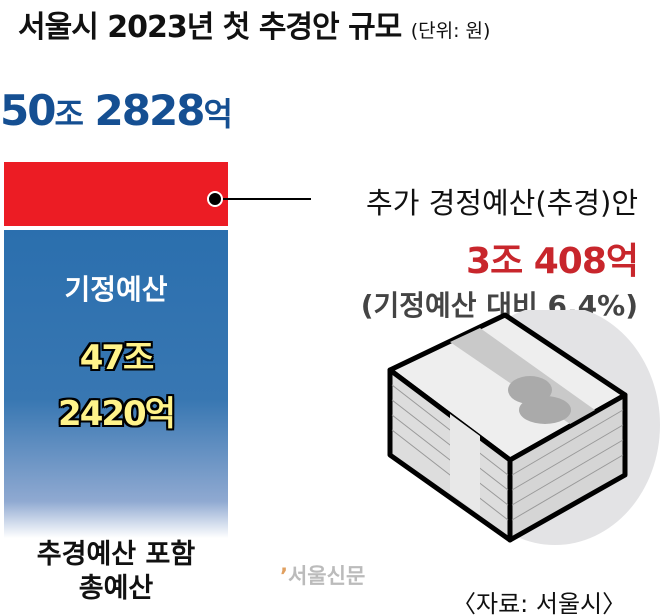 This screenshot has height=615, width=660. I want to click on total-num1: 50, so click(28, 110).